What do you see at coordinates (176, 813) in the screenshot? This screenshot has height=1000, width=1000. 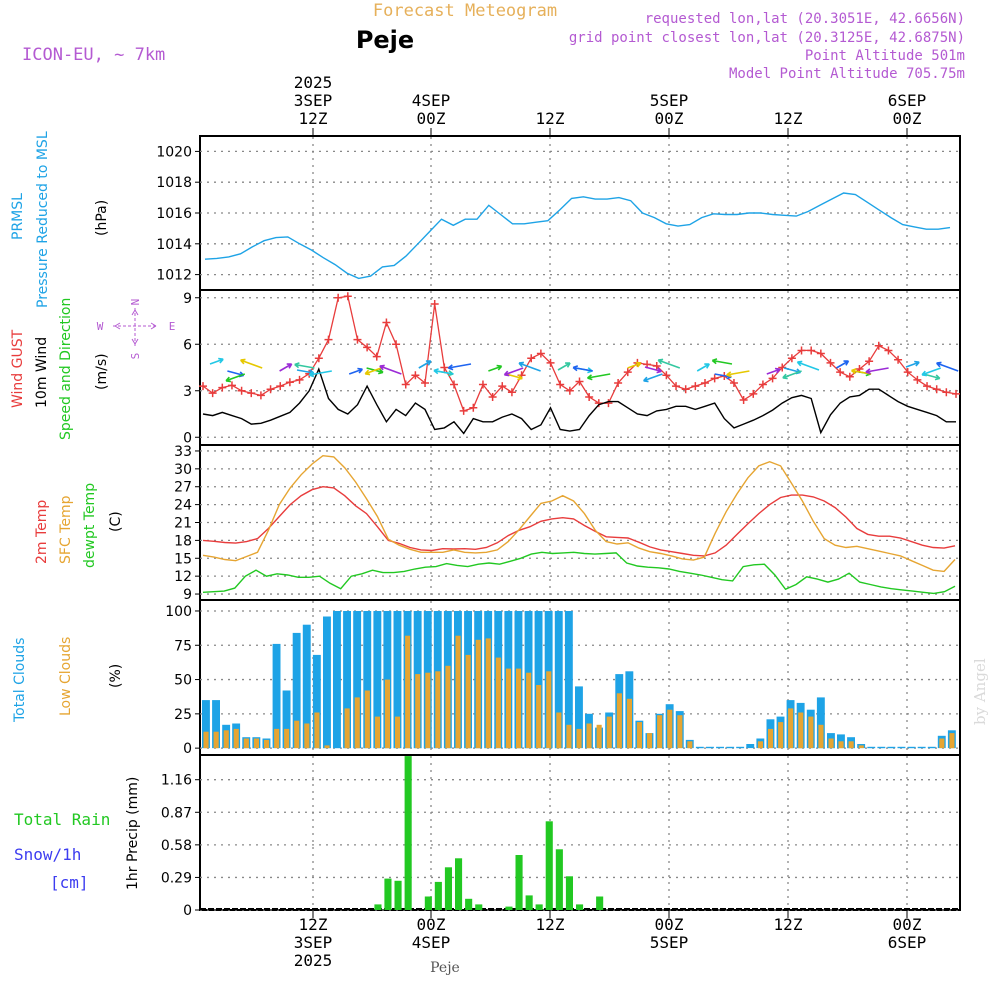 I see `precip-ytick-label-3: 0.87` at bounding box center [176, 813].